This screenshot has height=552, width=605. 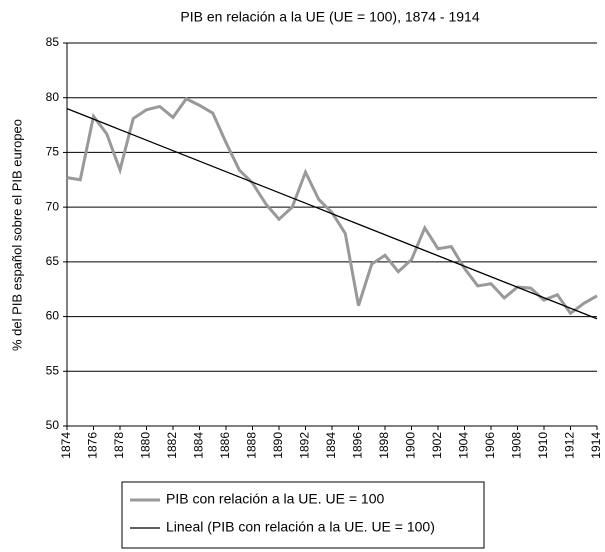 I want to click on x-tick-label: 1886, so click(x=225, y=445).